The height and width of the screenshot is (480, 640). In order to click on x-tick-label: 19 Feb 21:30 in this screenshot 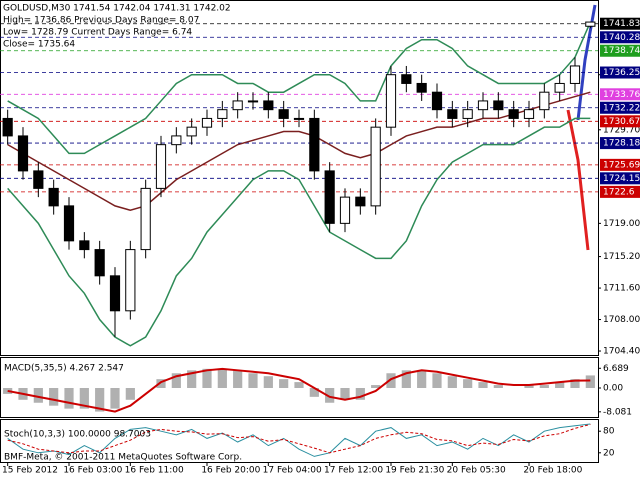, I will do `click(414, 471)`.